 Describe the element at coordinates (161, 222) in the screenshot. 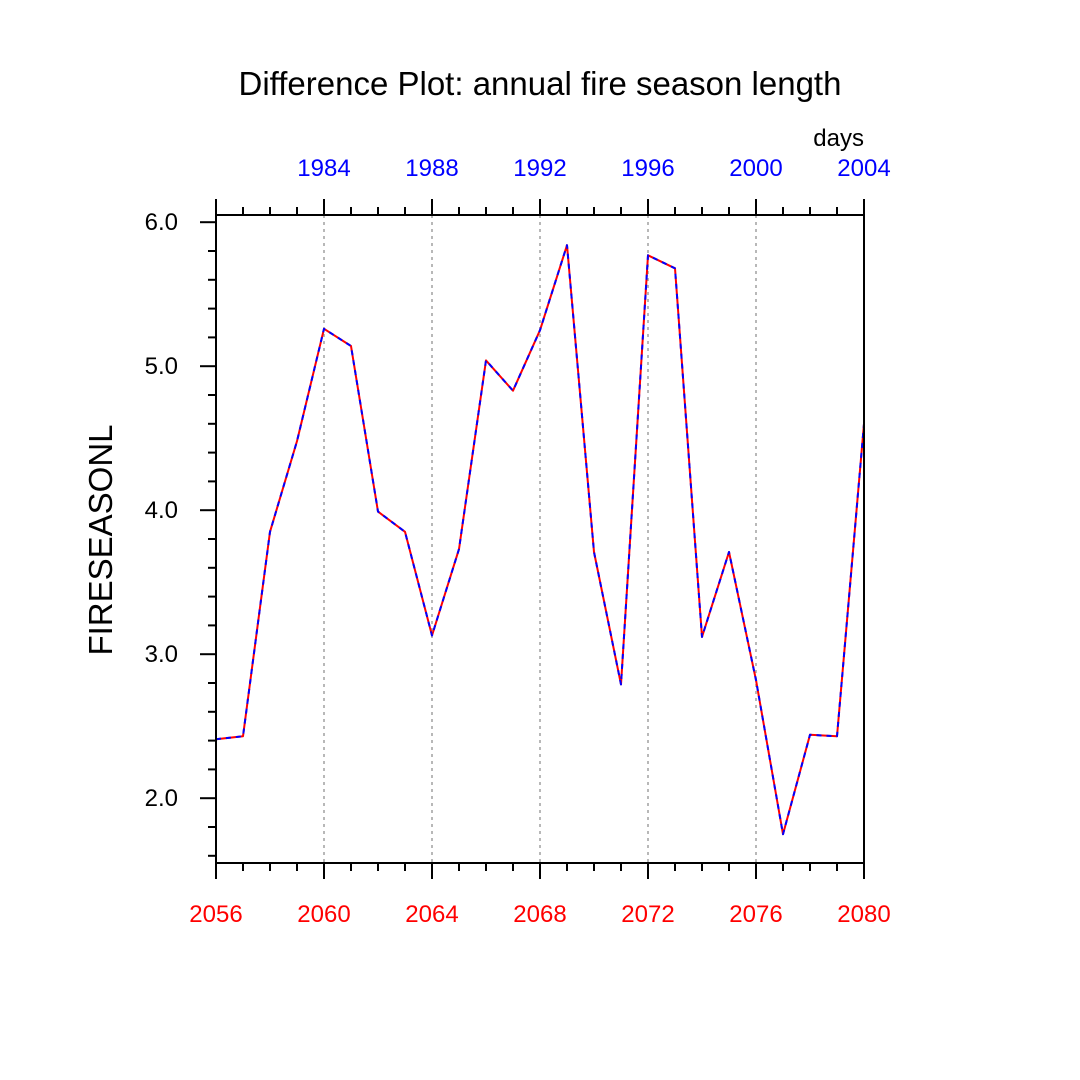

I see `y-tick-label: 6.0` at that location.